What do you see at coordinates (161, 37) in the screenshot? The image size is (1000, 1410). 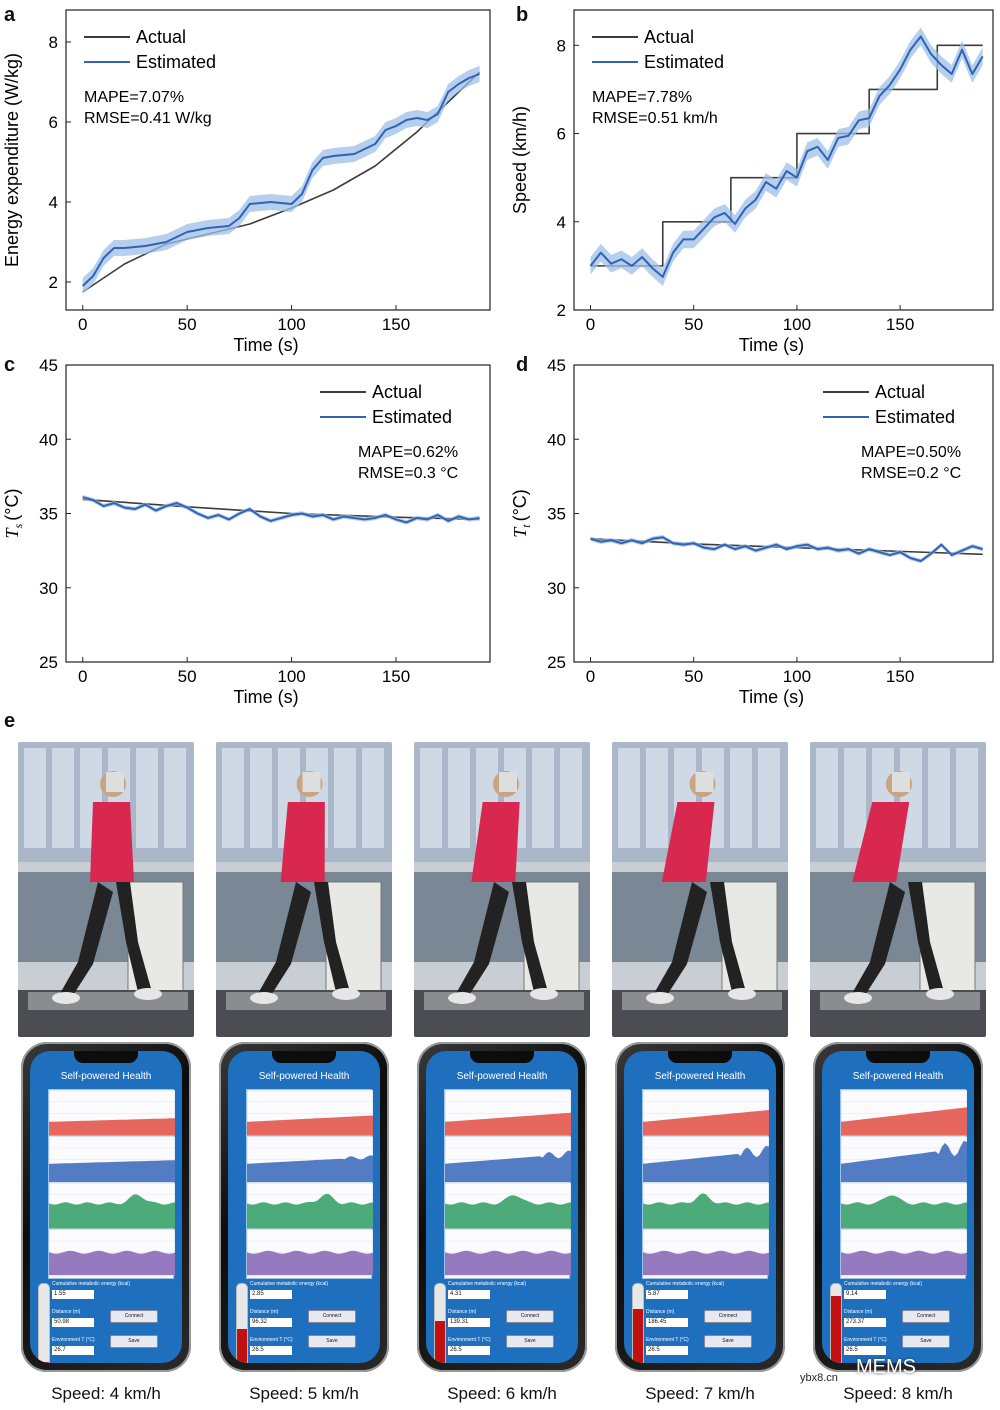 I see `legend-label-actual: Actual` at bounding box center [161, 37].